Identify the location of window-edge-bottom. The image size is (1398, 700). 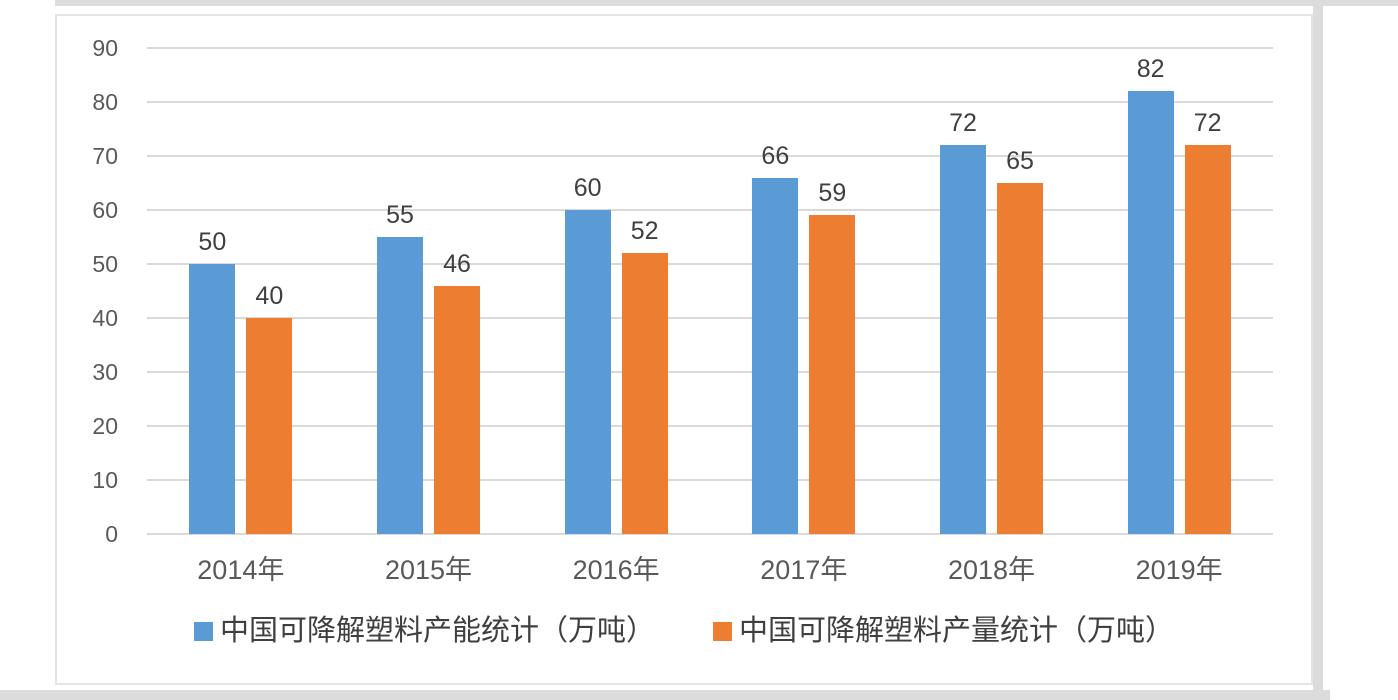
(665, 695).